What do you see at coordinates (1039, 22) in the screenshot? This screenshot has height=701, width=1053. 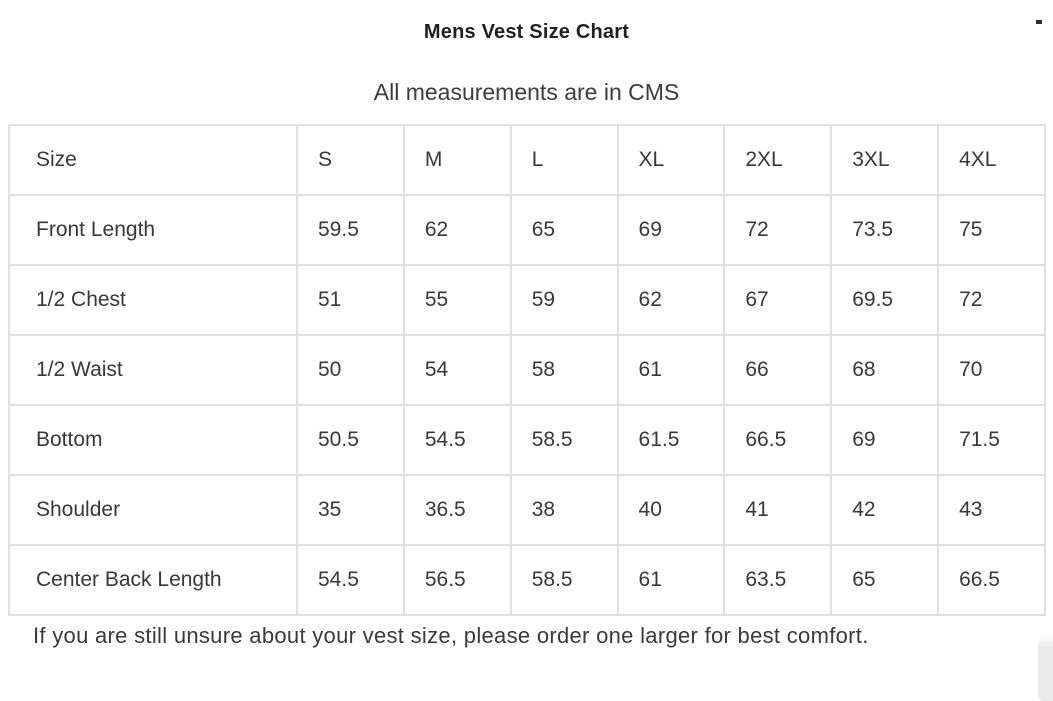 I see `screen-edge-artifact` at bounding box center [1039, 22].